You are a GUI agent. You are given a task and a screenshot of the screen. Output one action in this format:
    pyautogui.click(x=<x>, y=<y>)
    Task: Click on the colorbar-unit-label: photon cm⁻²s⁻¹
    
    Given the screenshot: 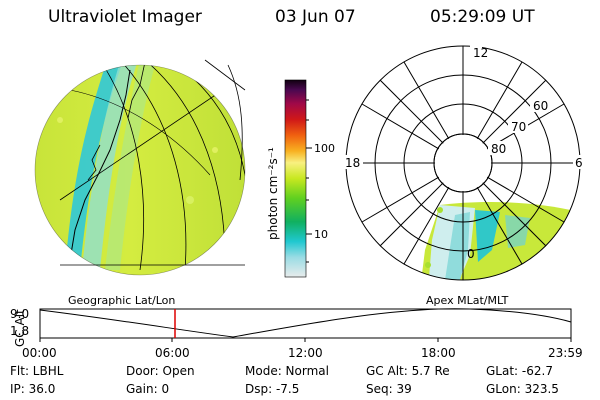 What is the action you would take?
    pyautogui.click(x=273, y=193)
    